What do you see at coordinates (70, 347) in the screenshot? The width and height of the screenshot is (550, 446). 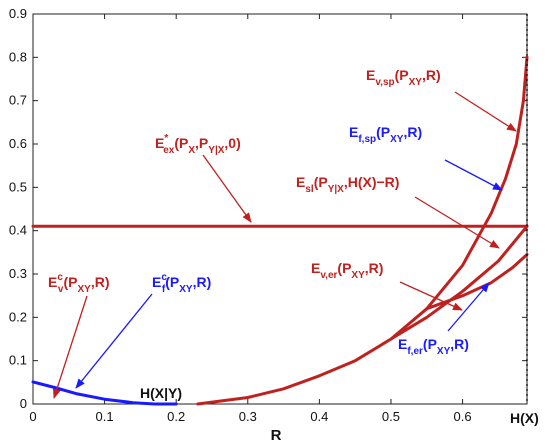 I see `evc-arrow` at bounding box center [70, 347].